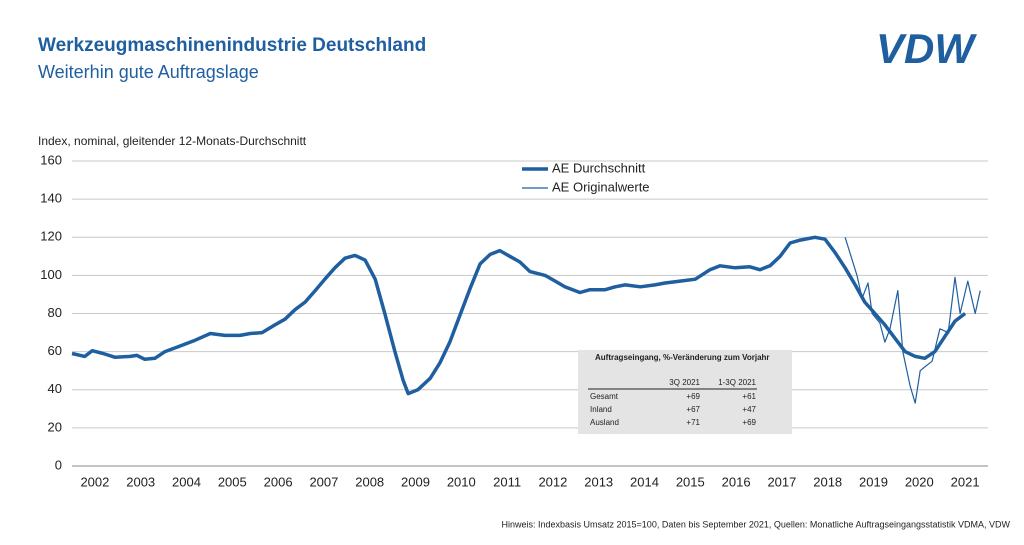 The width and height of the screenshot is (1024, 545). What do you see at coordinates (598, 481) in the screenshot?
I see `x-tick-label: 2013` at bounding box center [598, 481].